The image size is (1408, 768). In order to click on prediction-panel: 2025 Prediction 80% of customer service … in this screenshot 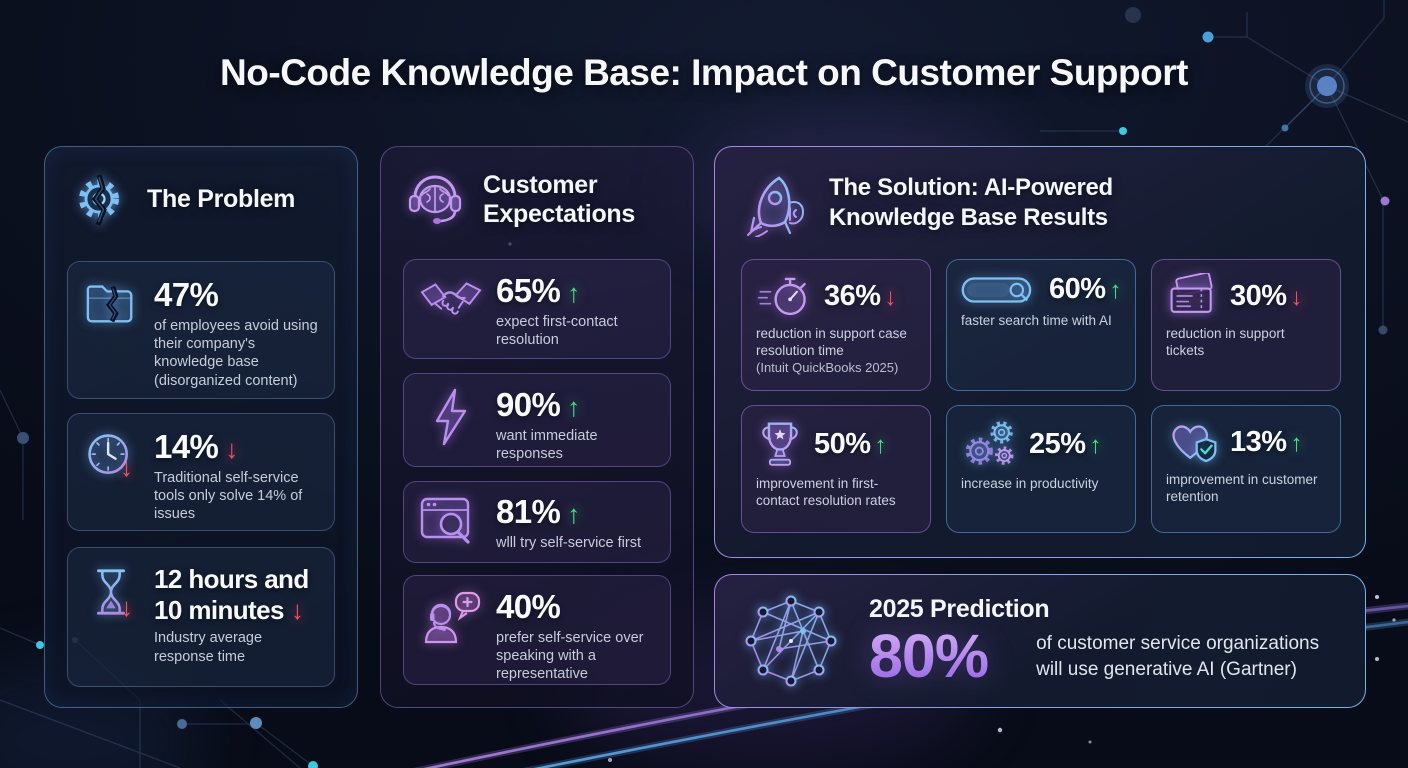, I will do `click(1040, 641)`.